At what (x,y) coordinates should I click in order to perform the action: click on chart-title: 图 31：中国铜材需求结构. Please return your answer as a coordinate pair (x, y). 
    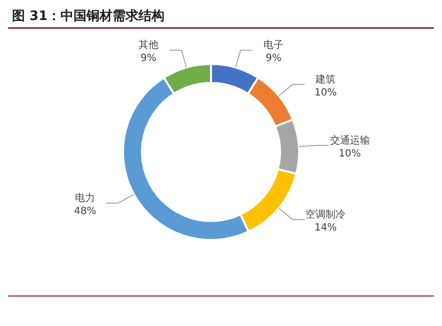
    Looking at the image, I should click on (88, 16).